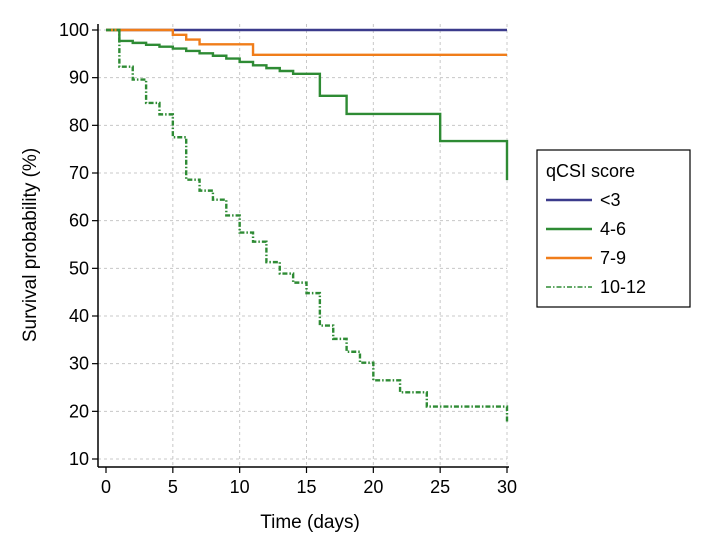 The height and width of the screenshot is (540, 701). I want to click on legend-label-1: <3, so click(610, 200).